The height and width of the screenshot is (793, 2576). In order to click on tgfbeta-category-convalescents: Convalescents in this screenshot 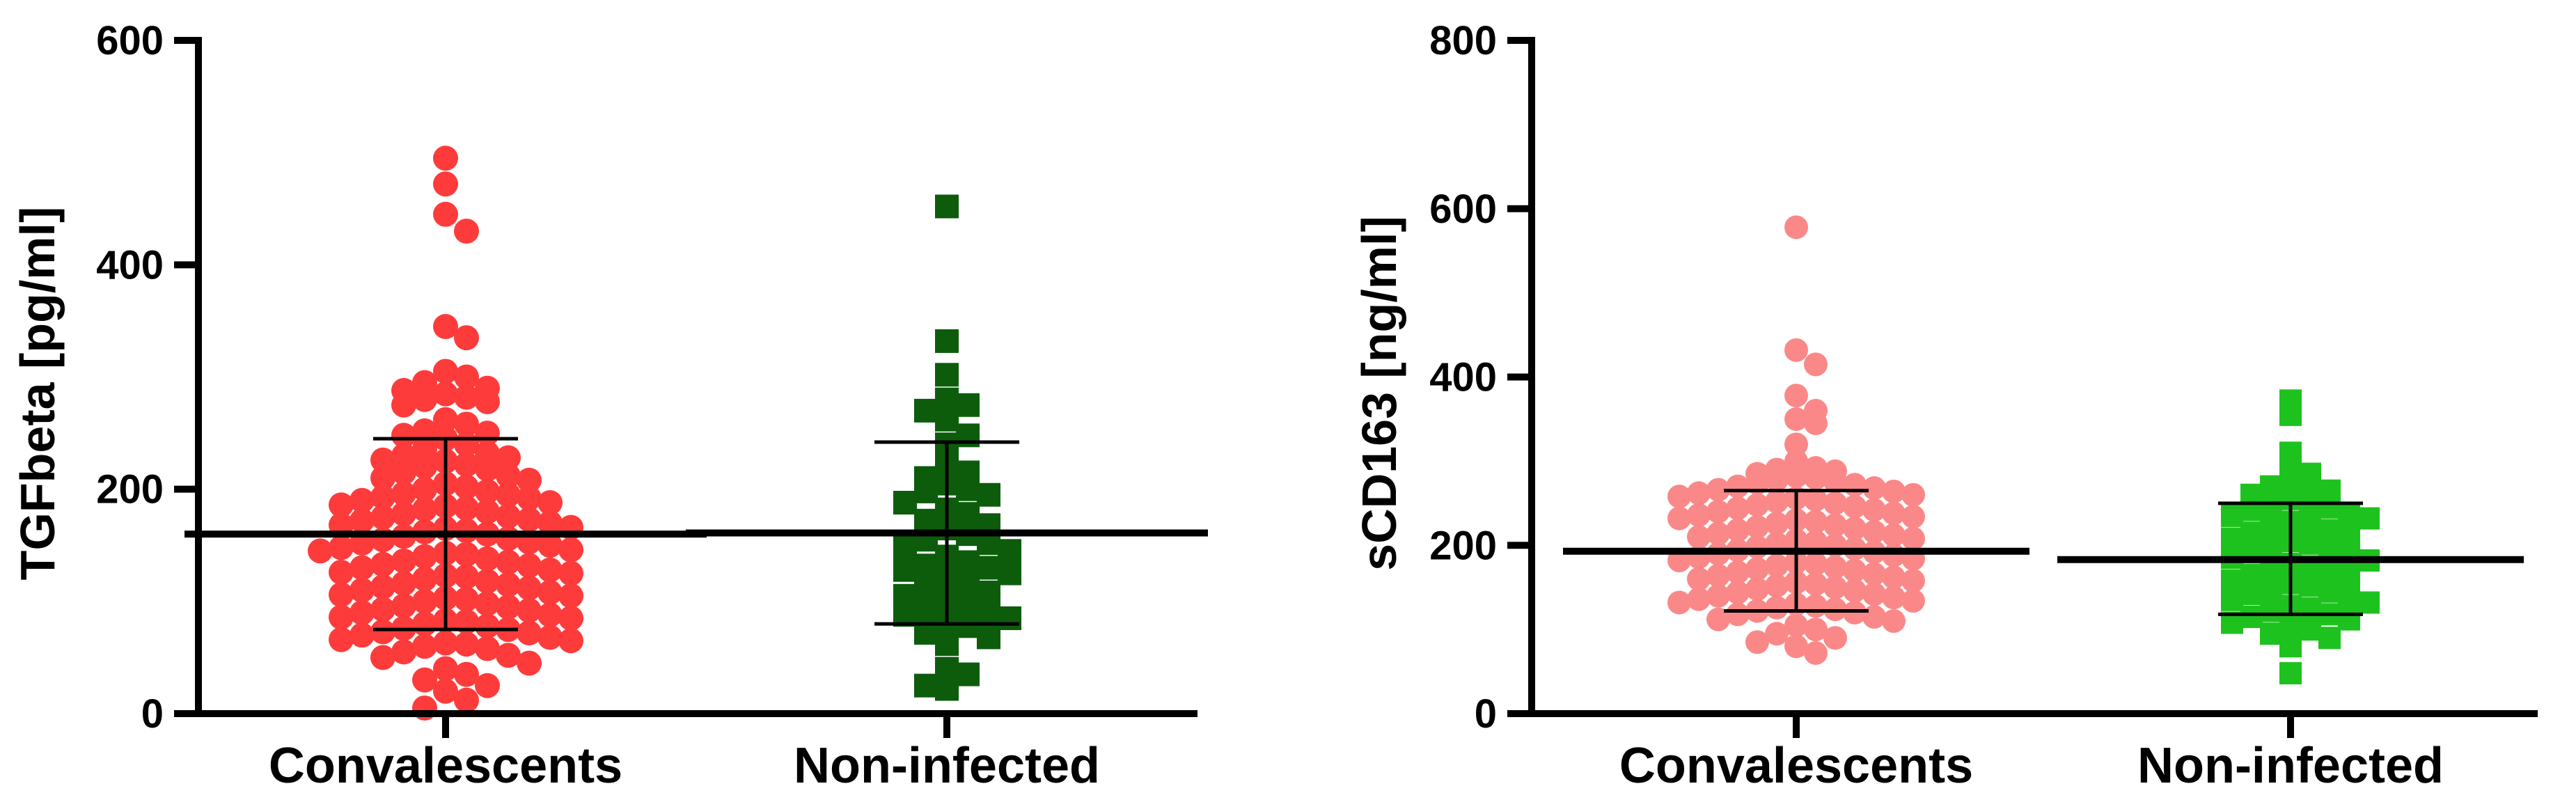, I will do `click(445, 765)`.